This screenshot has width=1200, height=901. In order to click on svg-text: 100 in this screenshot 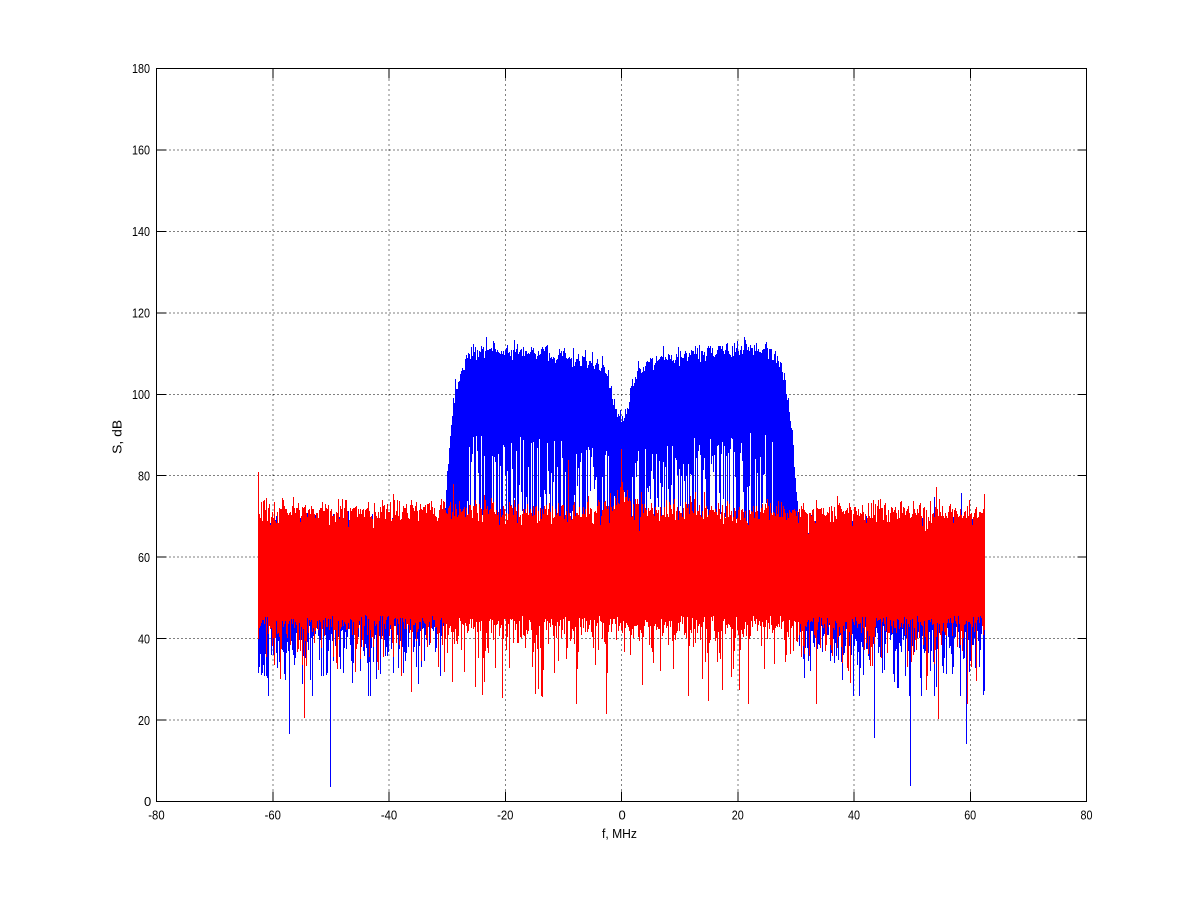, I will do `click(141, 394)`.